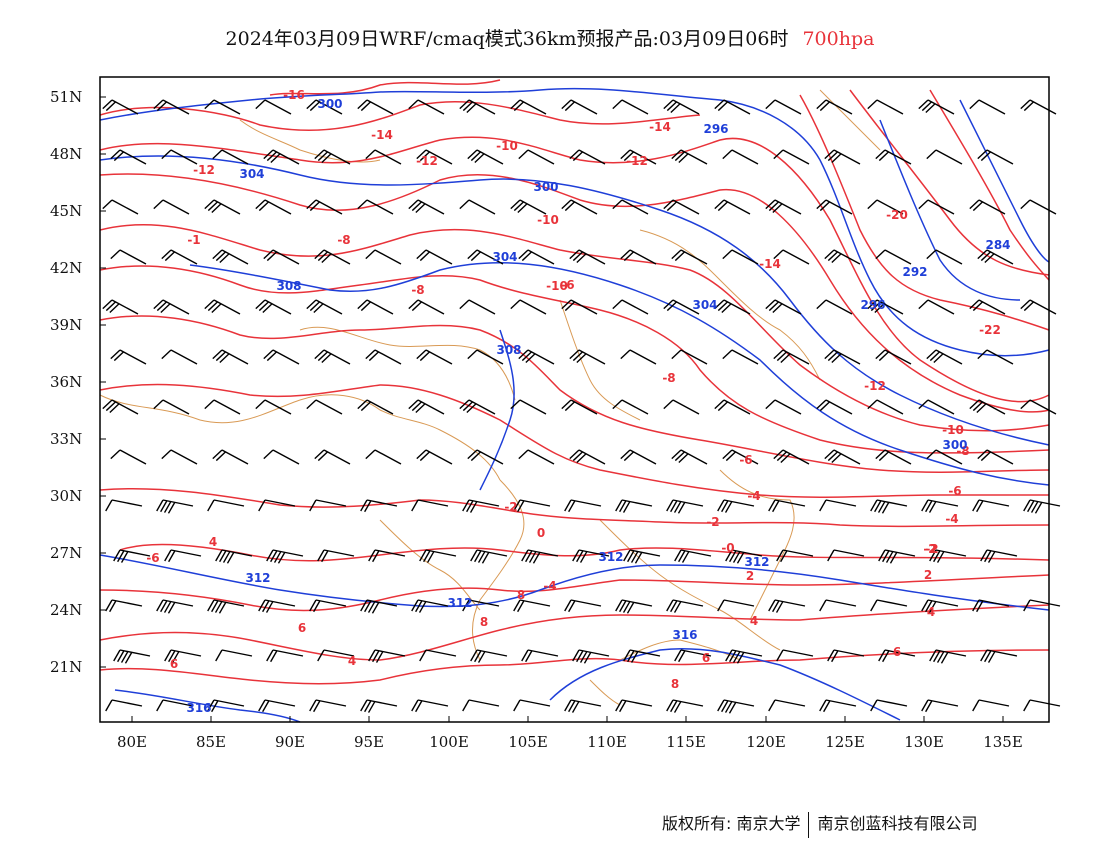  What do you see at coordinates (294, 95) in the screenshot?
I see `temperature-label: -16` at bounding box center [294, 95].